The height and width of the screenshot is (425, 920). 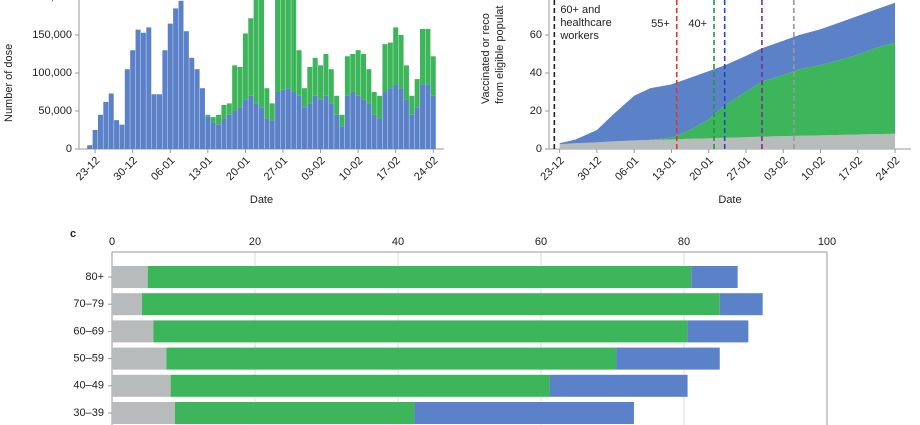 I want to click on x-axis-label: Date, so click(x=729, y=200).